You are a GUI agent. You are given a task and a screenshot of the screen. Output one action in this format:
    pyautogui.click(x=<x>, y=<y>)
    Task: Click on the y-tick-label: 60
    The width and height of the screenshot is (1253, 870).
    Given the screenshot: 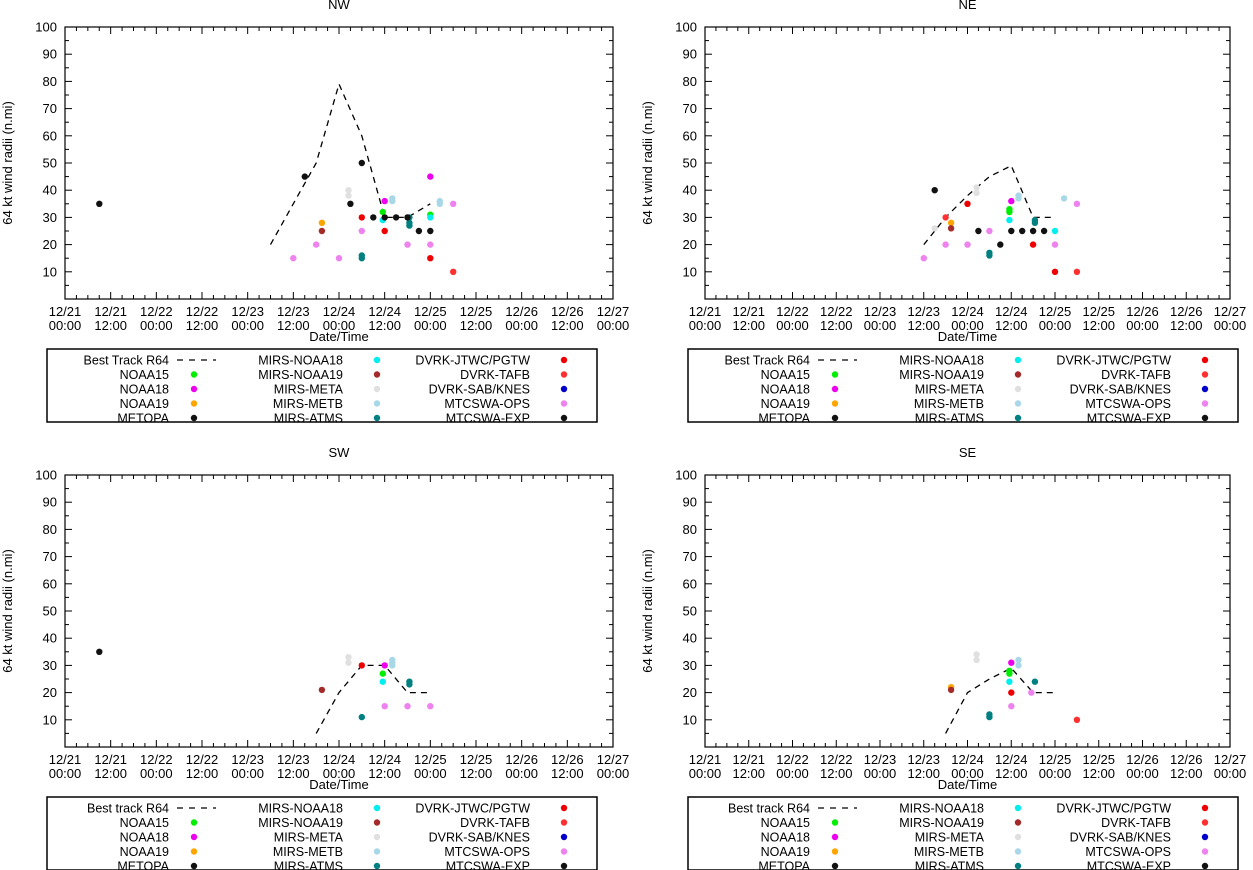 What is the action you would take?
    pyautogui.click(x=690, y=135)
    